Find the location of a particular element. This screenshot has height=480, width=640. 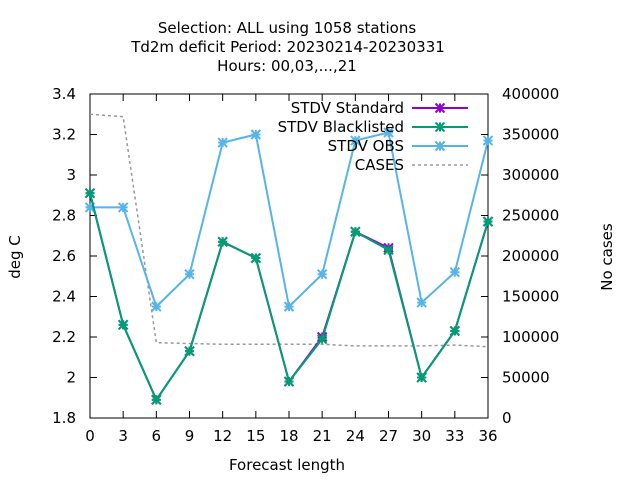

x-tick-label: 18 is located at coordinates (288, 436).